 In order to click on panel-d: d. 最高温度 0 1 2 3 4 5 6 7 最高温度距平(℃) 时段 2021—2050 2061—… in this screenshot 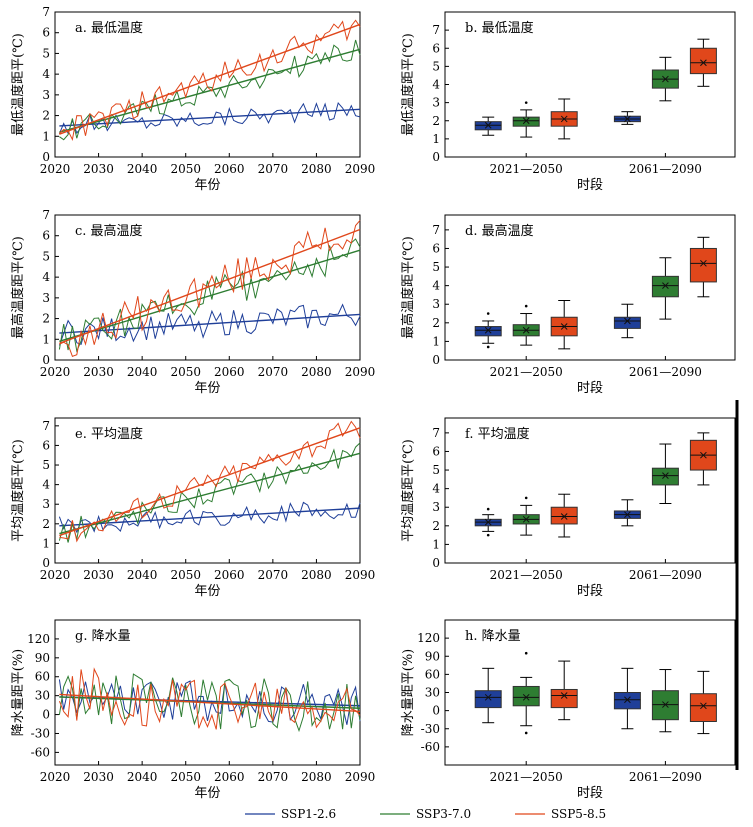, I will do `click(568, 305)`.